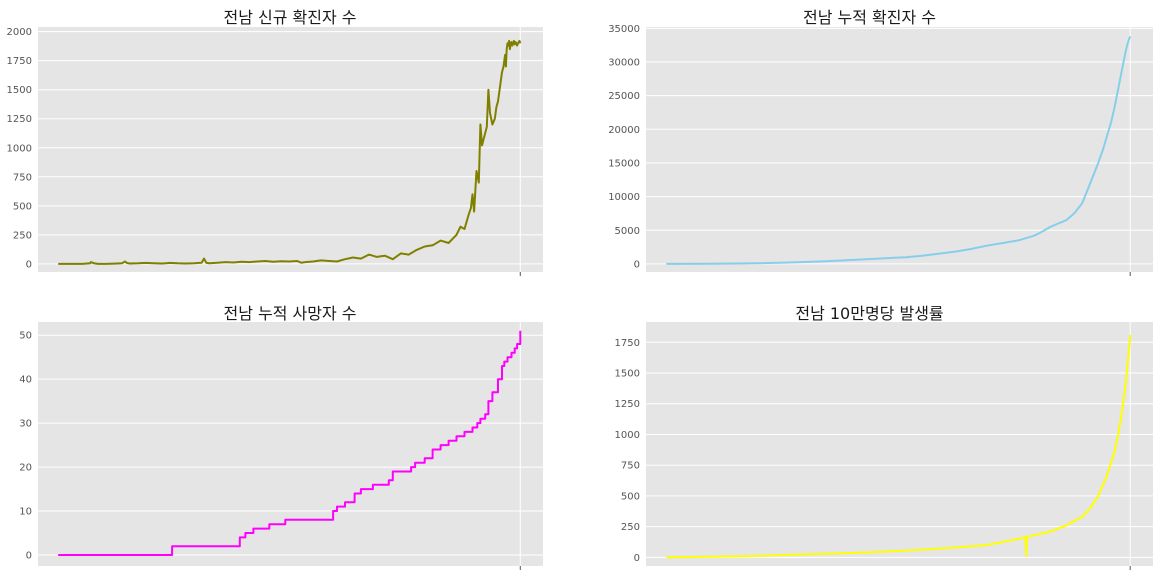 The height and width of the screenshot is (579, 1159). I want to click on y-tick-label: 5000, so click(627, 231).